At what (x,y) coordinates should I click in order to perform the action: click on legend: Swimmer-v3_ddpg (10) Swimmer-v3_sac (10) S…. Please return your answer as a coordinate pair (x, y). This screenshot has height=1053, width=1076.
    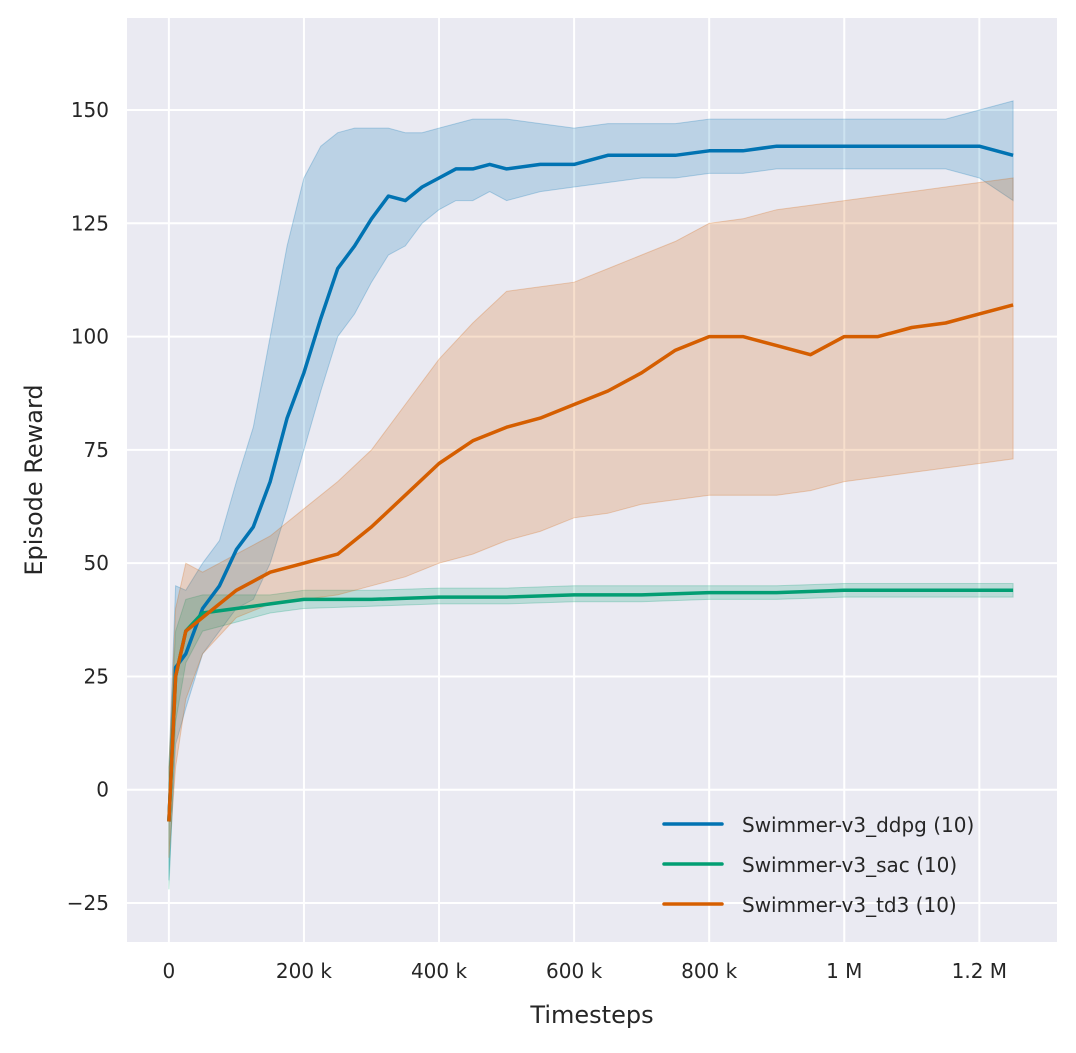
    Looking at the image, I should click on (818, 865).